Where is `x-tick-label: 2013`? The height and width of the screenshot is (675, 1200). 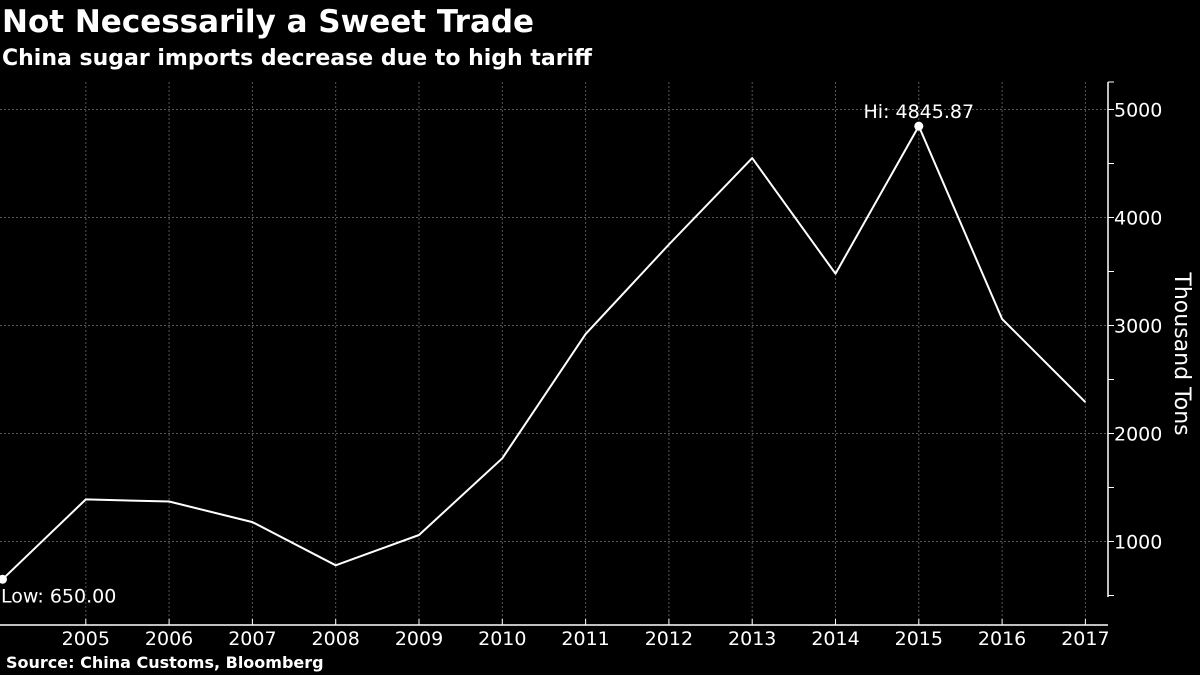 x-tick-label: 2013 is located at coordinates (752, 639).